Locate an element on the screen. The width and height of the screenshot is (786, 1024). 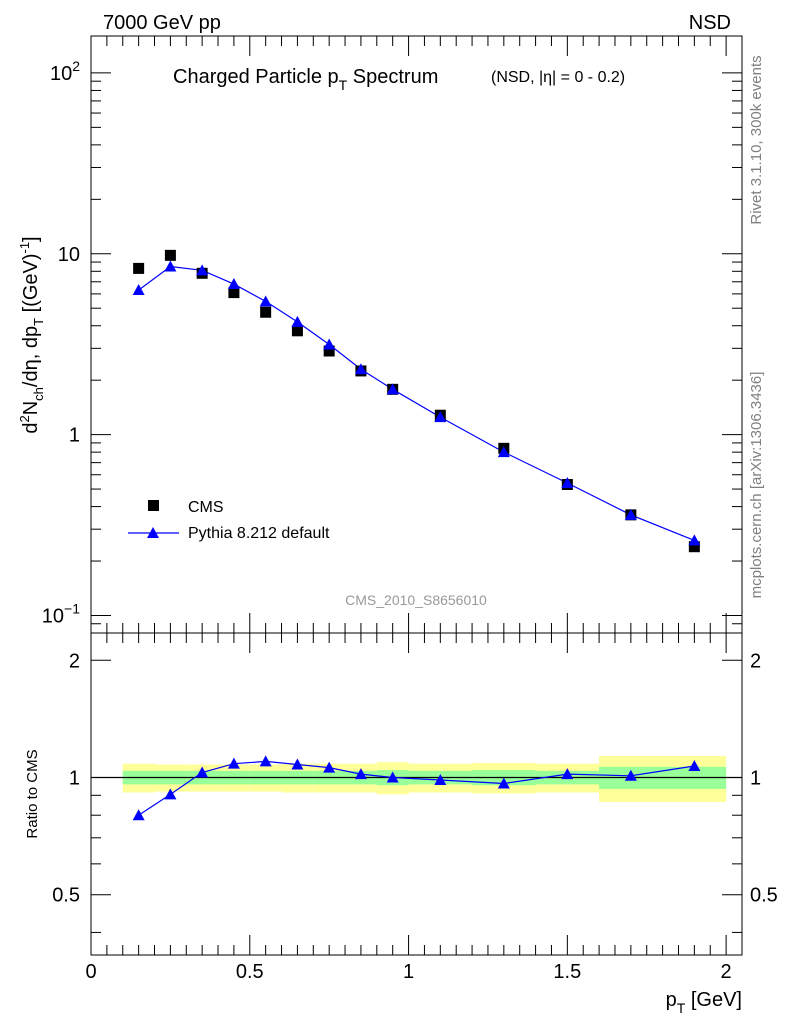
y-tick-label: 10 is located at coordinates (69, 255).